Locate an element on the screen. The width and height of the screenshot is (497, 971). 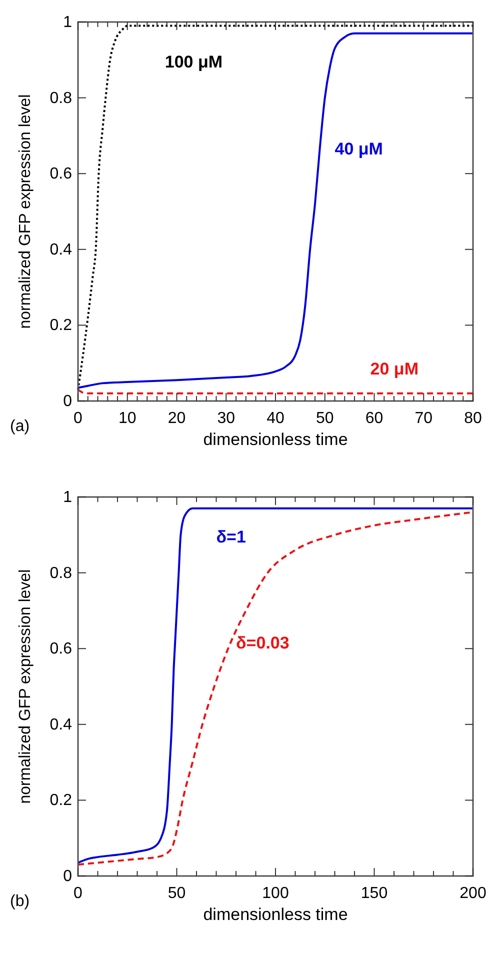
x-tick-label: 40 is located at coordinates (275, 418).